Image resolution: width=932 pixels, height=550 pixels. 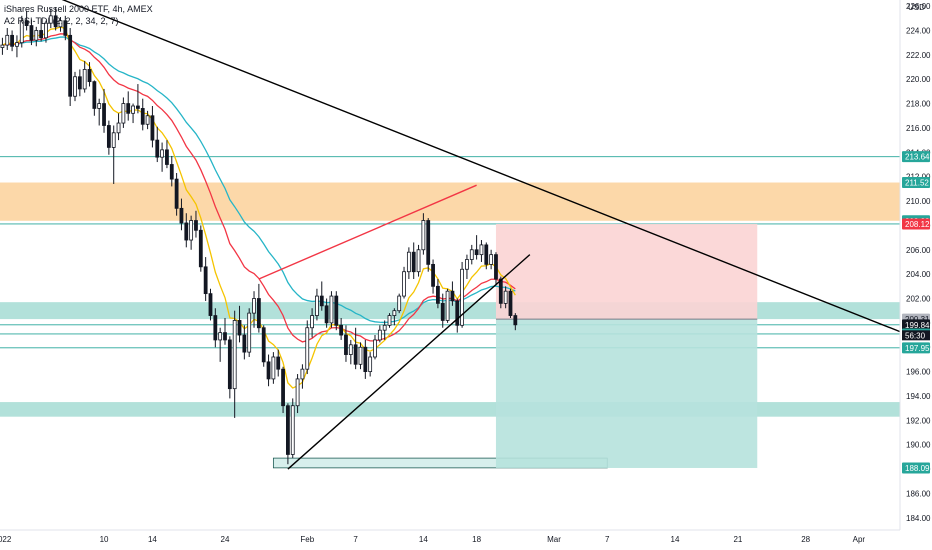 What do you see at coordinates (918, 104) in the screenshot?
I see `price-tick-label: 218.00` at bounding box center [918, 104].